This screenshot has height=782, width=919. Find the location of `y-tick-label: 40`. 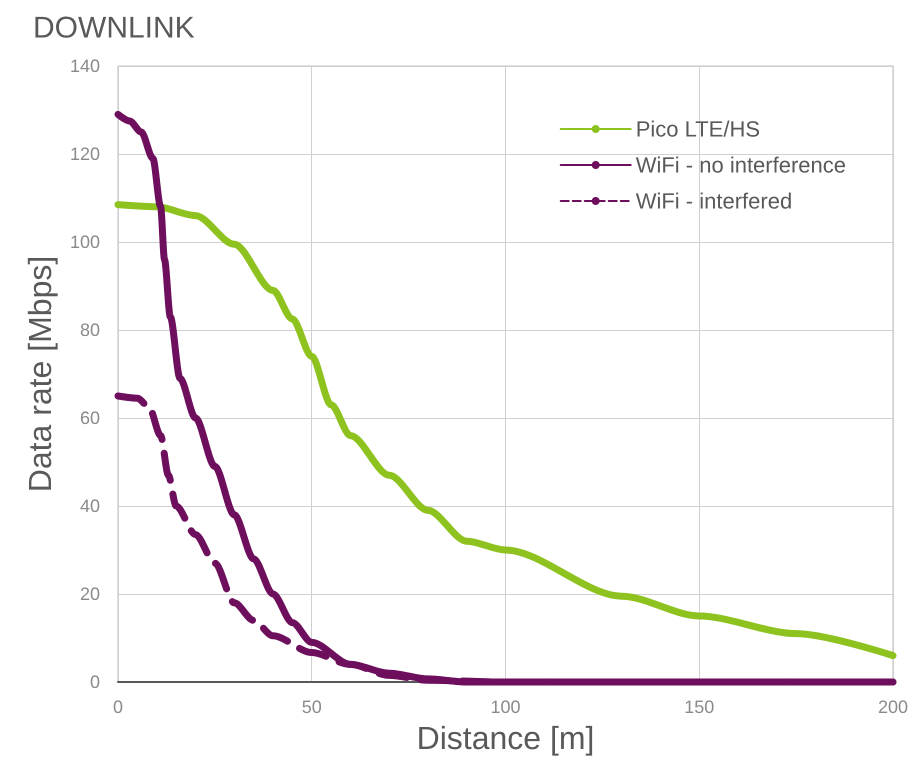

y-tick-label: 40 is located at coordinates (90, 506).